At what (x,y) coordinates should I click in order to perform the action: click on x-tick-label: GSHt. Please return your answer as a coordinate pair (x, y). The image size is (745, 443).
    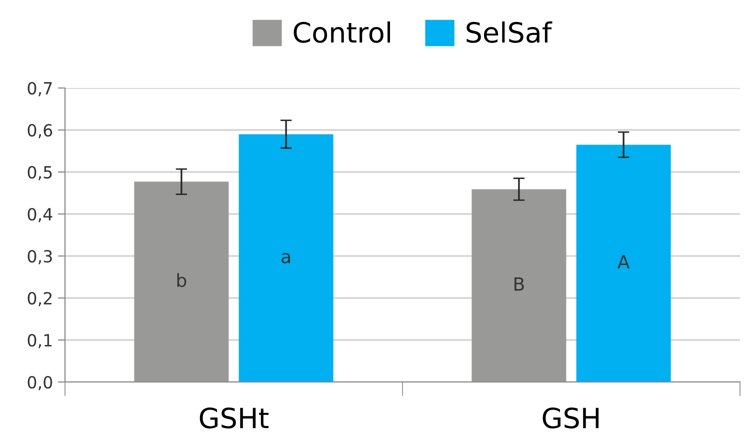
    Looking at the image, I should click on (234, 417).